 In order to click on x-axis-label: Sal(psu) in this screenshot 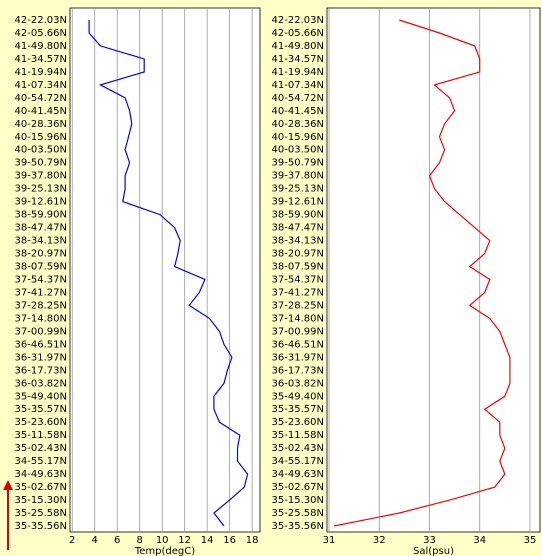, I will do `click(433, 551)`.